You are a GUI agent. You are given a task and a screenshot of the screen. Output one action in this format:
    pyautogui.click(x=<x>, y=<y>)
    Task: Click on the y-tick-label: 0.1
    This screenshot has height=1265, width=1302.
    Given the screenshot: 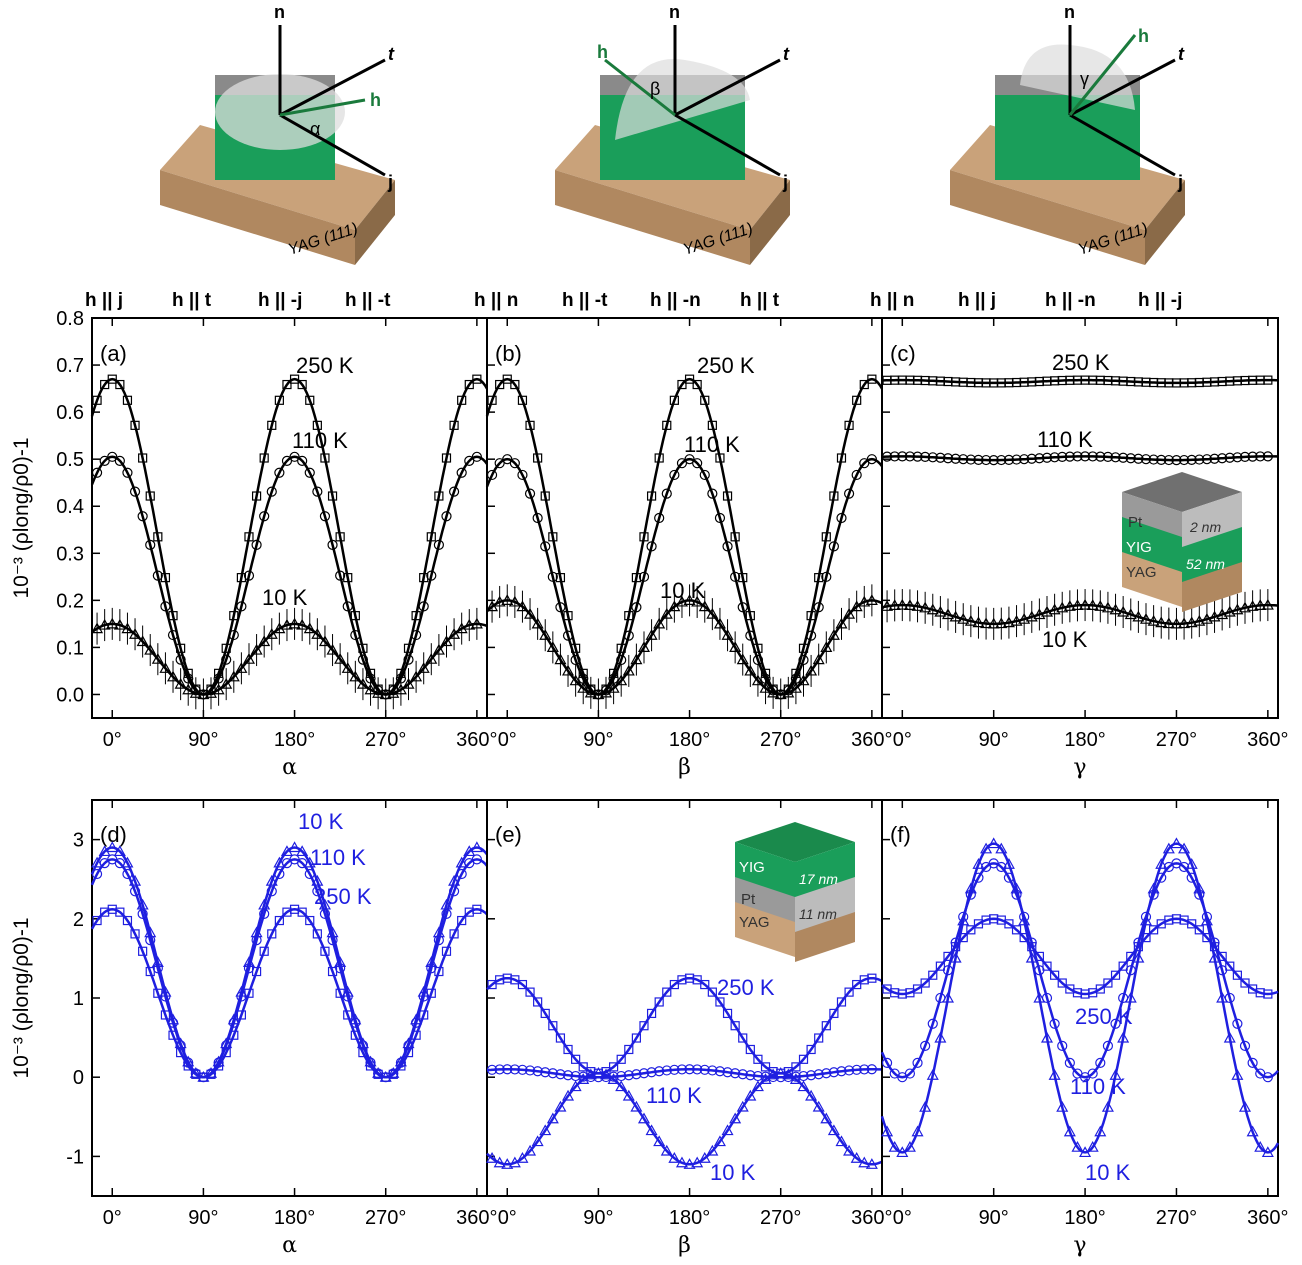 What is the action you would take?
    pyautogui.click(x=70, y=648)
    